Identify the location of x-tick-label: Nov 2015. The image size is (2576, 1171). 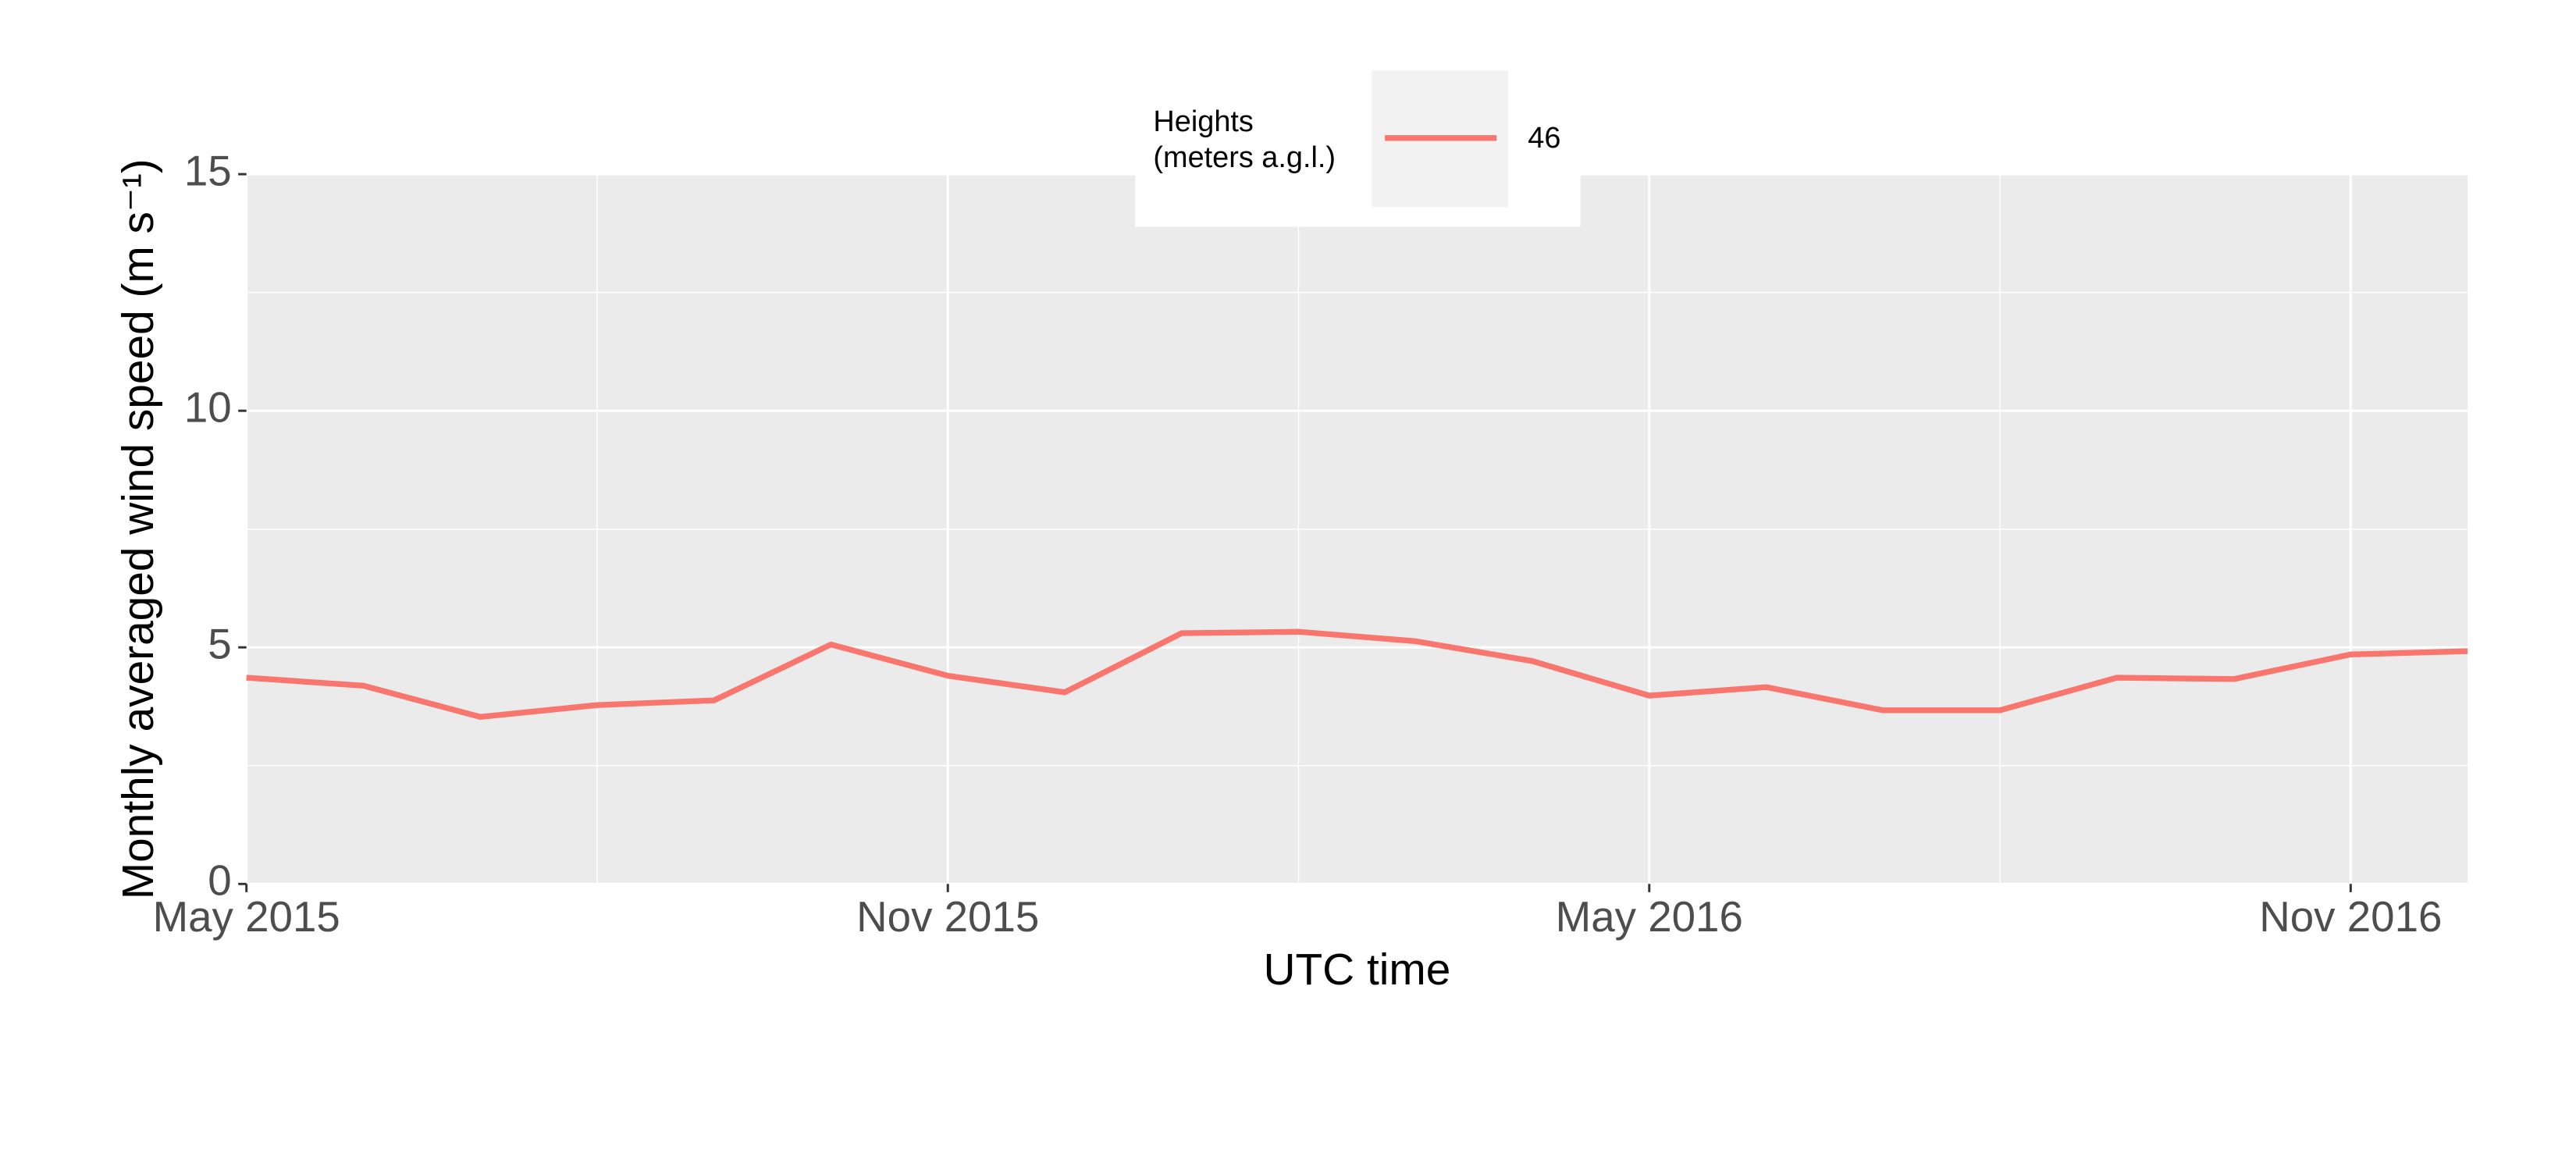
(948, 916).